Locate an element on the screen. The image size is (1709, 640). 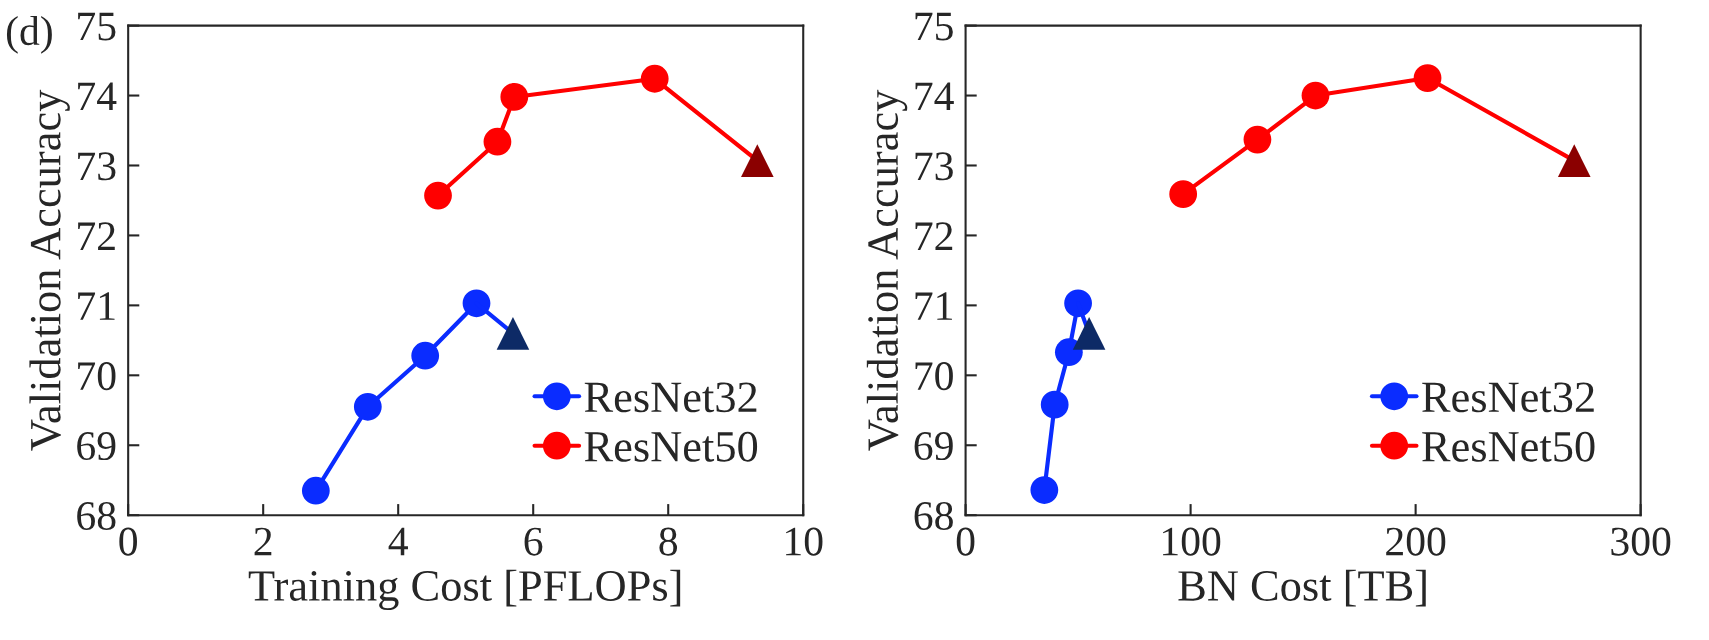
x-tick-label: 6 is located at coordinates (533, 541).